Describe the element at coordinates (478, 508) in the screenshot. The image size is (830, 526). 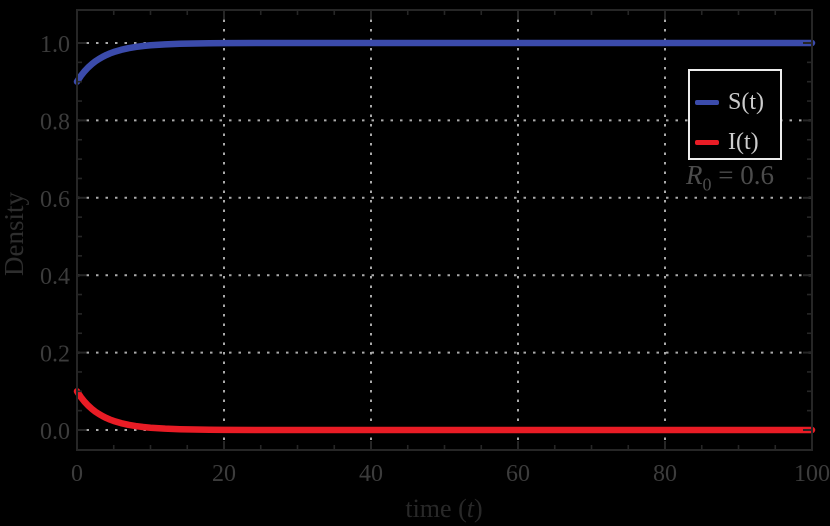
I see `x-axis-label-post: )` at that location.